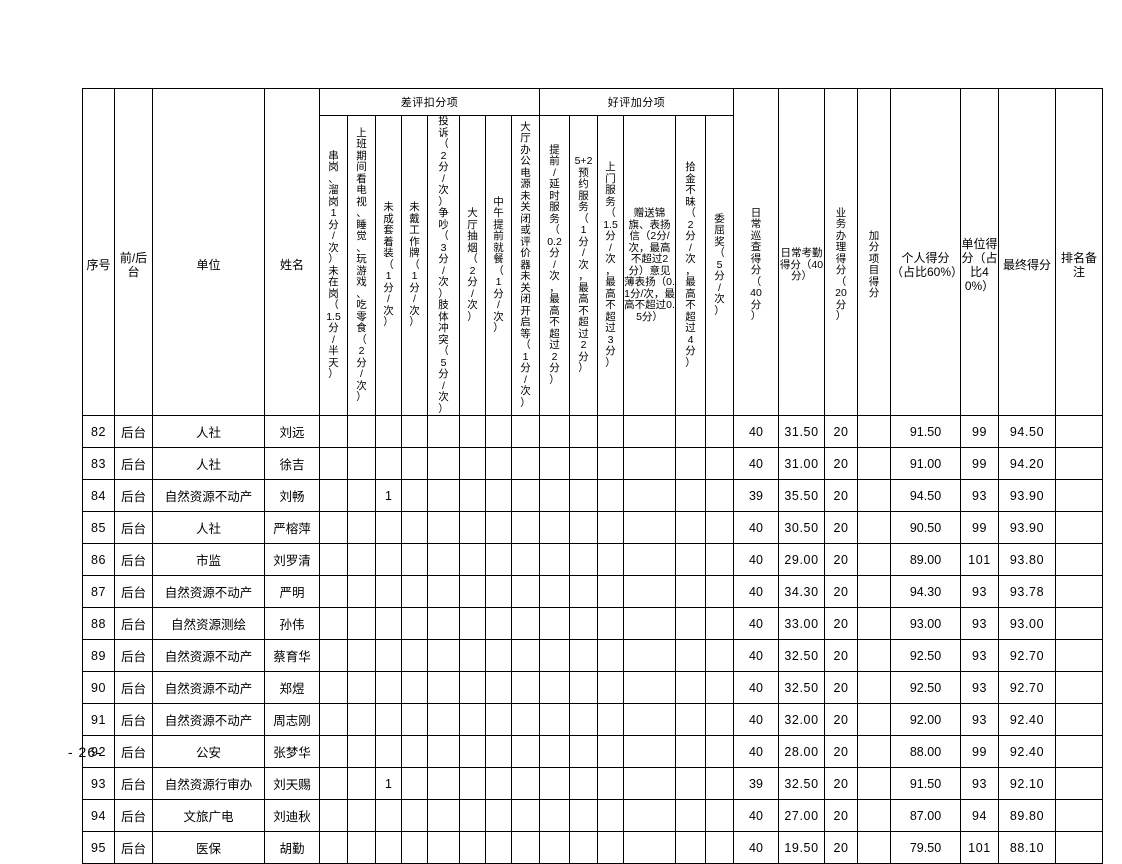 This screenshot has width=1122, height=864. Describe the element at coordinates (756, 751) in the screenshot. I see `cell-patrol: 40` at that location.